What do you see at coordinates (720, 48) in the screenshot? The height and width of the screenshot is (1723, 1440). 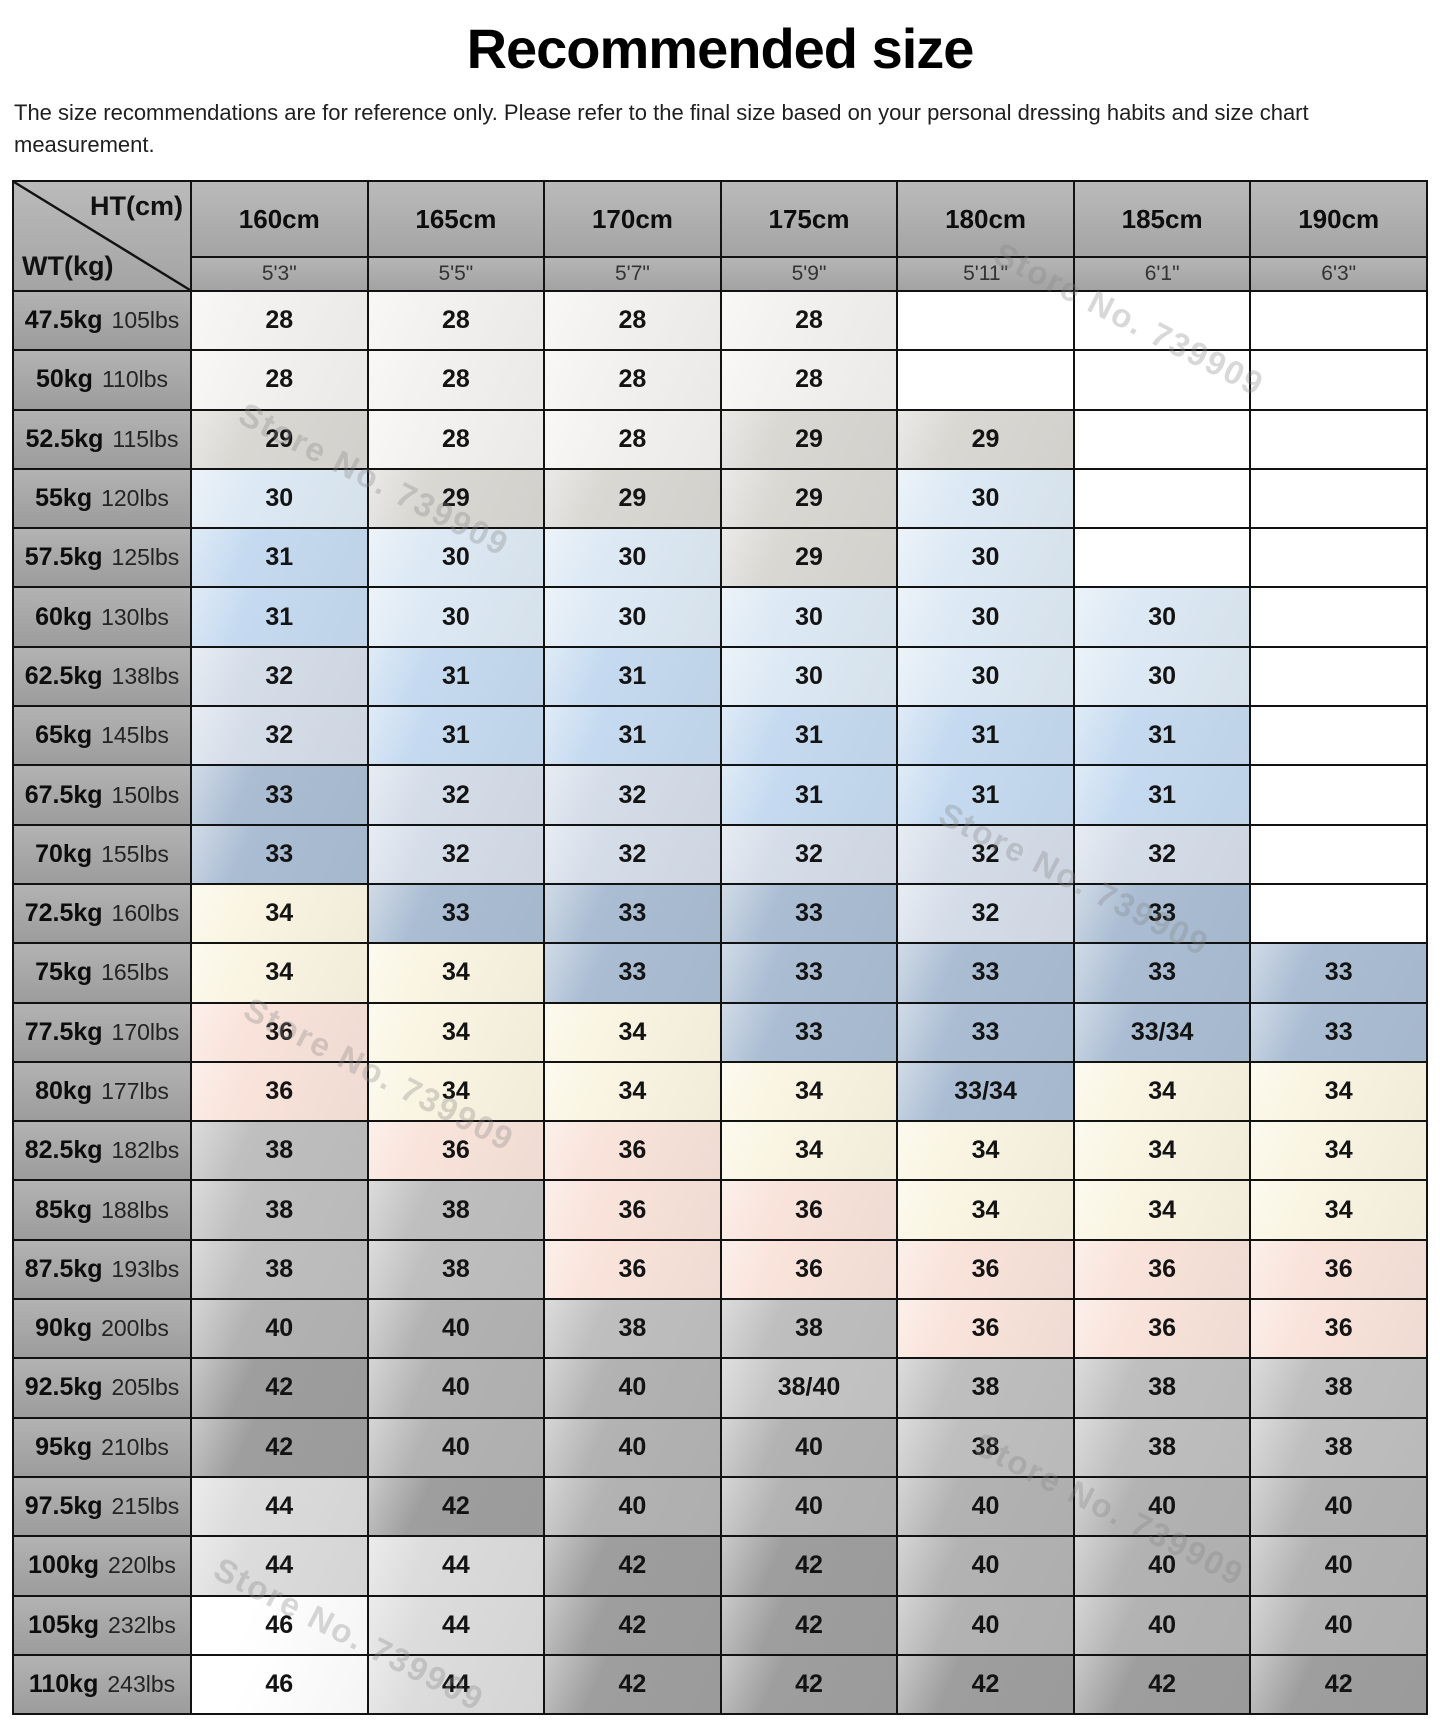 I see `page-title: Recommended size` at bounding box center [720, 48].